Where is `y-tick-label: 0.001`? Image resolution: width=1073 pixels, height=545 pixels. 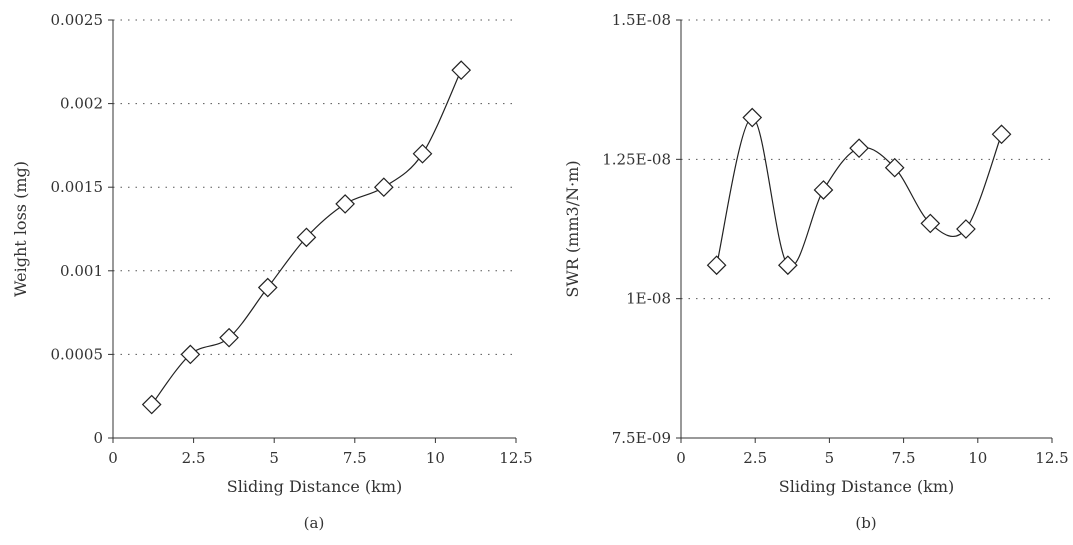
y-tick-label: 0.001 is located at coordinates (81, 271).